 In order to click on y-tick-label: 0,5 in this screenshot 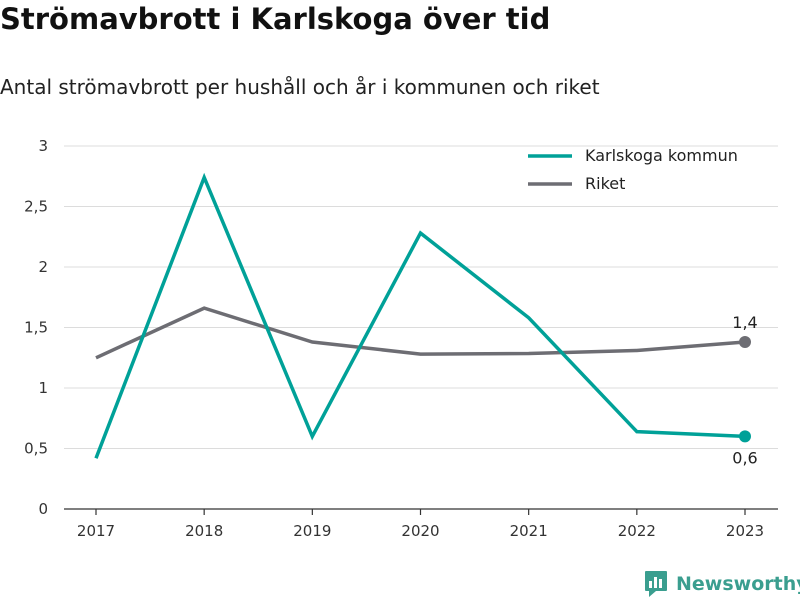, I will do `click(36, 449)`.